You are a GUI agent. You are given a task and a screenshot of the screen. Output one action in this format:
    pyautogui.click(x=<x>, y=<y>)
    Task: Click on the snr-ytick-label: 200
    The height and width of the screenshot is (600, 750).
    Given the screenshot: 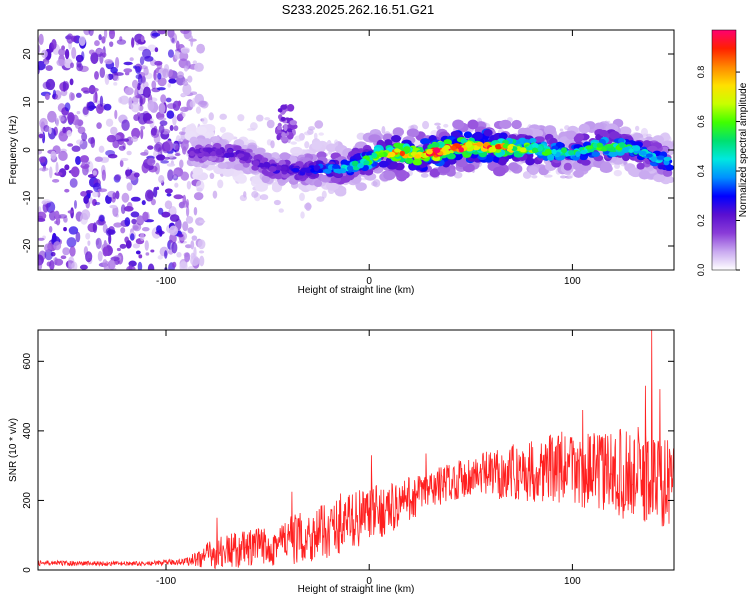 What is the action you would take?
    pyautogui.click(x=27, y=500)
    